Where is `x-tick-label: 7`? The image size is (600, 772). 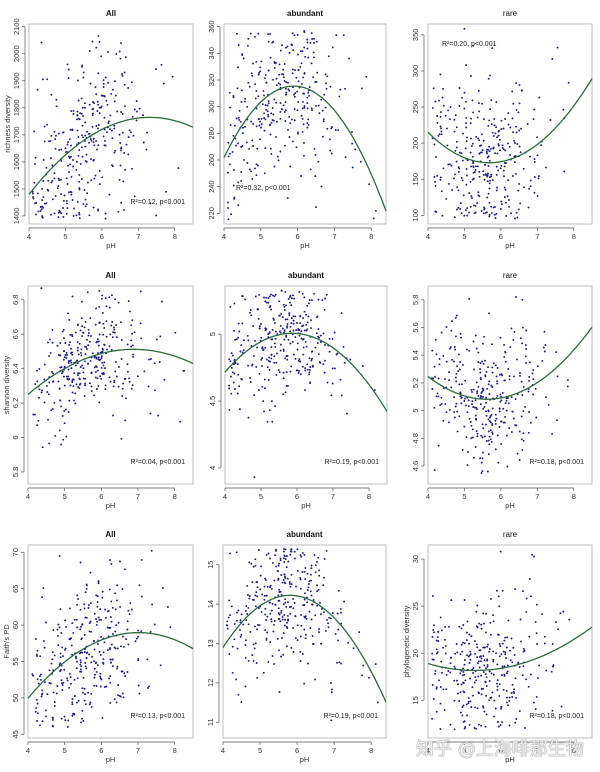 x-tick-label: 7 is located at coordinates (537, 750).